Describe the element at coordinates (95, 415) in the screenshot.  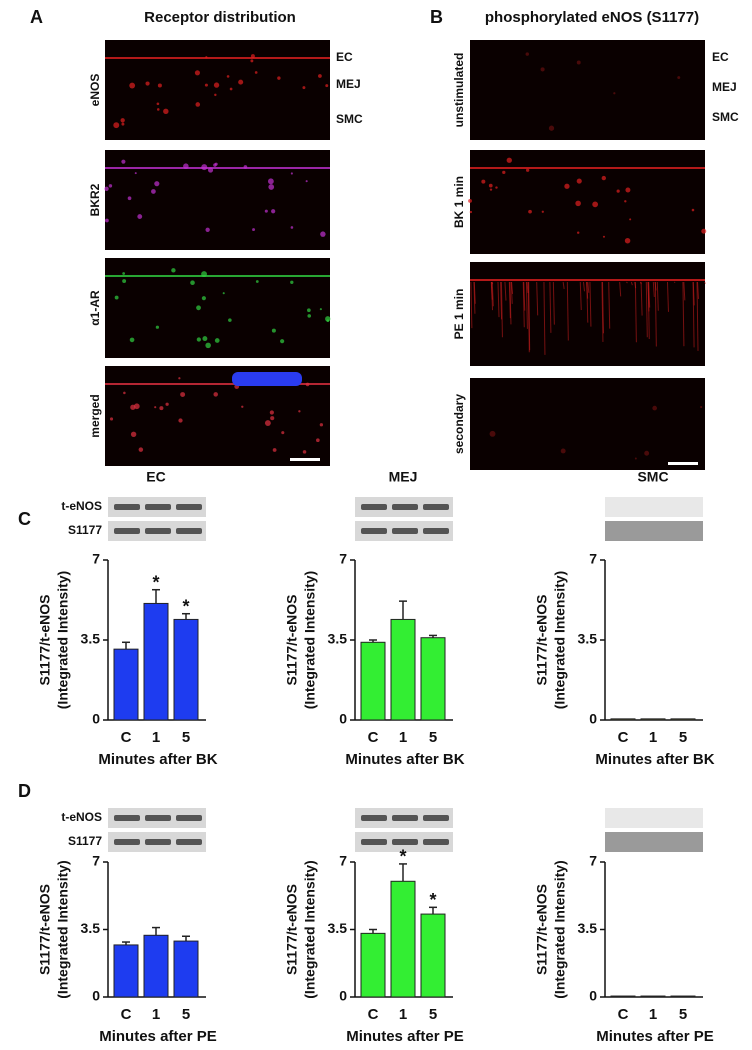
I see `image-label: merged` at that location.